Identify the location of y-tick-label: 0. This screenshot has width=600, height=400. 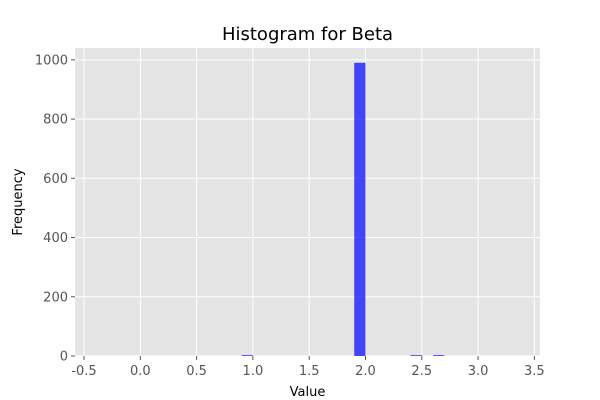
(64, 357).